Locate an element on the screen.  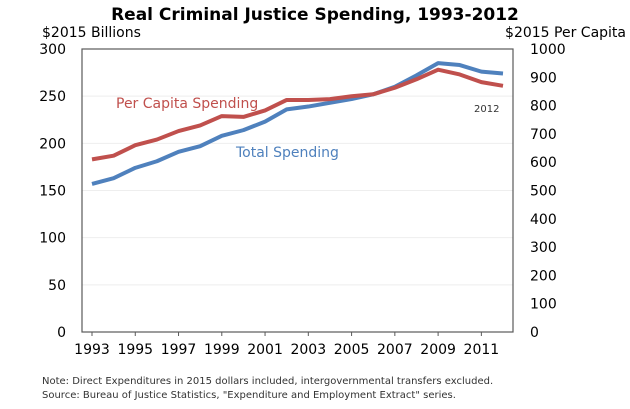
right-axis-label: $2015 Per Capita is located at coordinates (565, 33).